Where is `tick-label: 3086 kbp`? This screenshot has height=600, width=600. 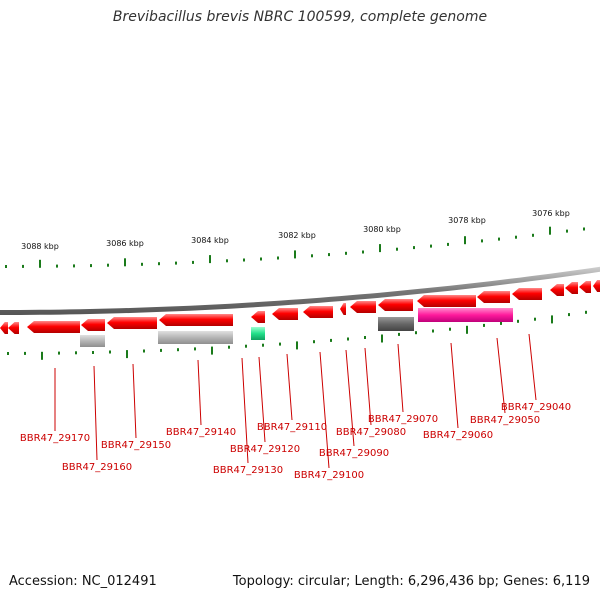
tick-label: 3086 kbp is located at coordinates (125, 243).